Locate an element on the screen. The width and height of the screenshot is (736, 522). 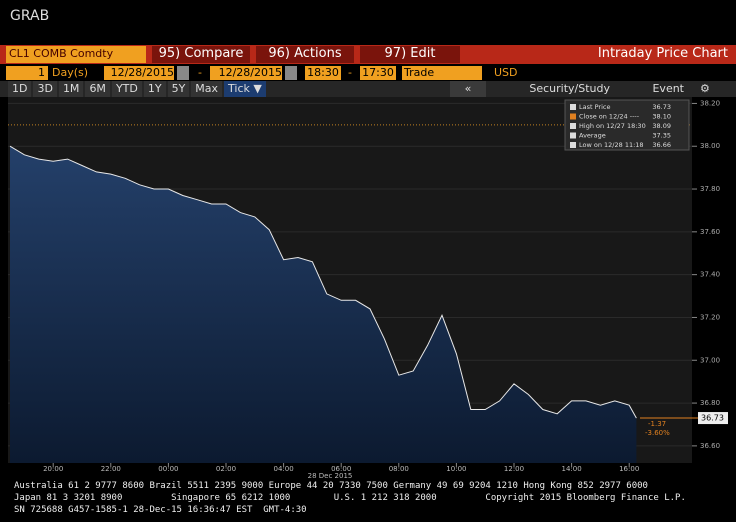
y-tick-label: 38.20 is located at coordinates (710, 103).